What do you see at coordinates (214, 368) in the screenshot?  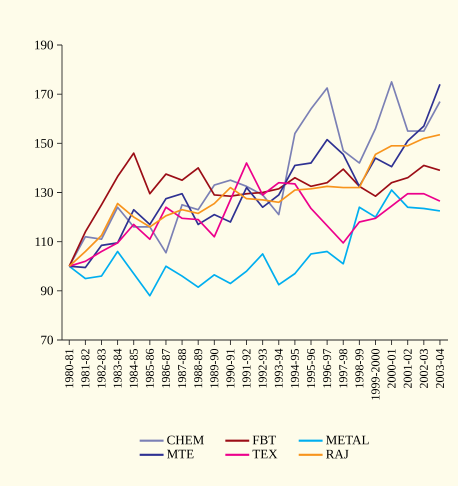 I see `x-tick-label: 1989-90` at bounding box center [214, 368].